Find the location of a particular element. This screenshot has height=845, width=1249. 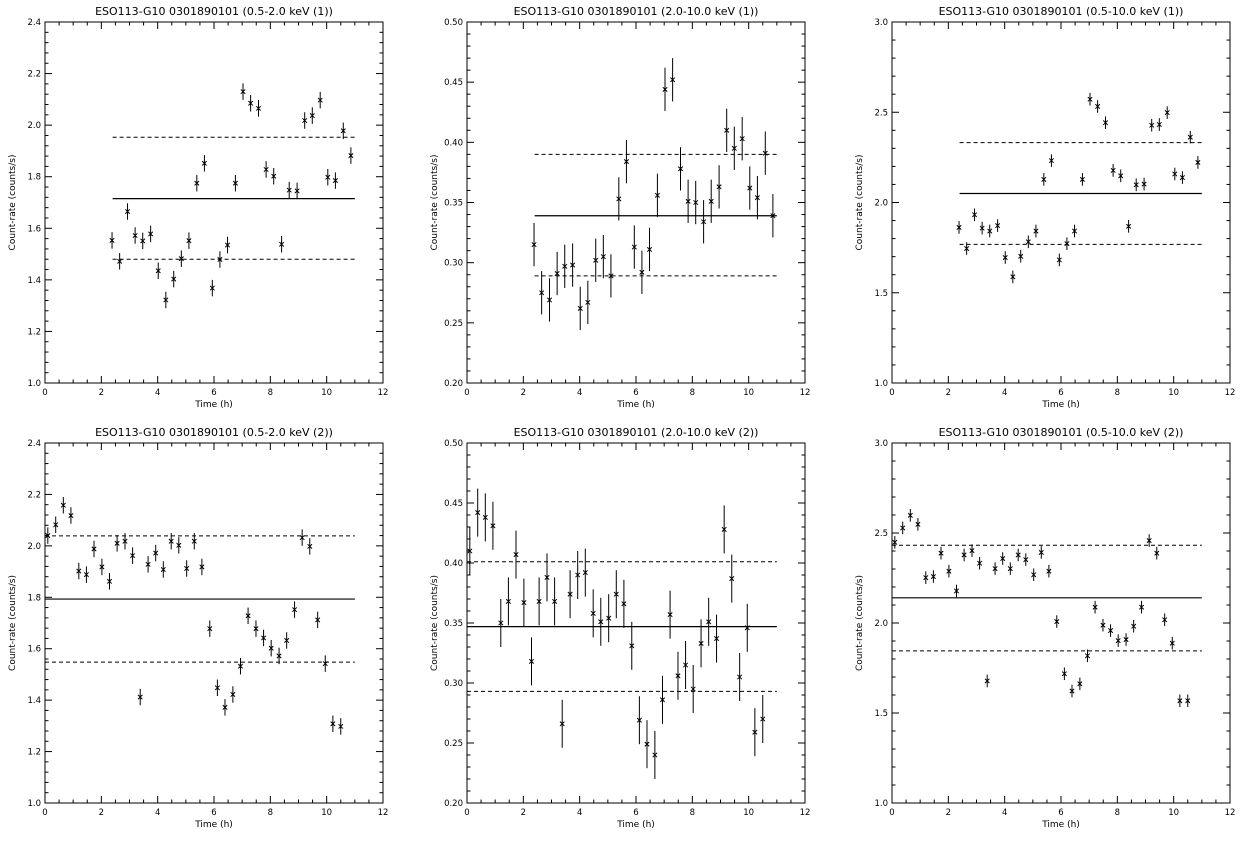

panel-title: ESO113-G10 0301890101 (0.5-10.0 keV (1)) is located at coordinates (1061, 11).